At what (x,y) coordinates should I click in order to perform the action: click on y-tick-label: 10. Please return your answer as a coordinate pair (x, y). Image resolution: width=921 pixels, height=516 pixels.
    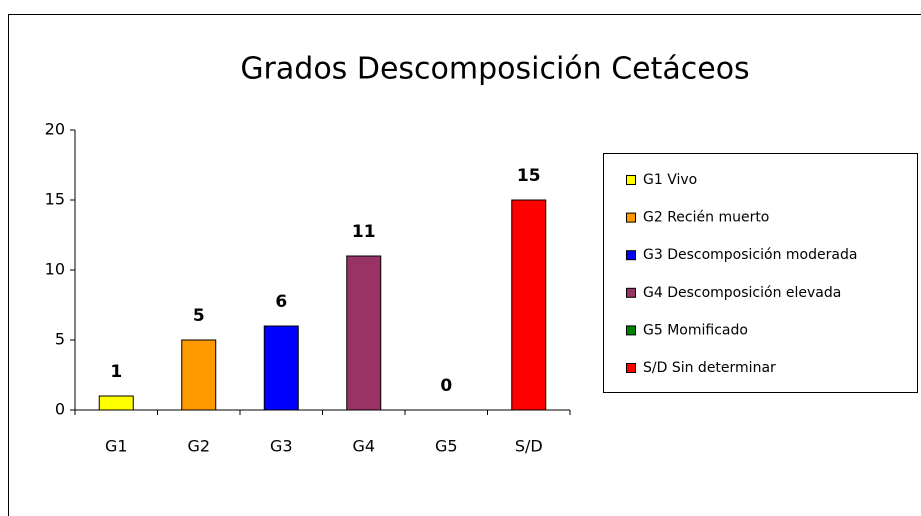
    Looking at the image, I should click on (55, 269).